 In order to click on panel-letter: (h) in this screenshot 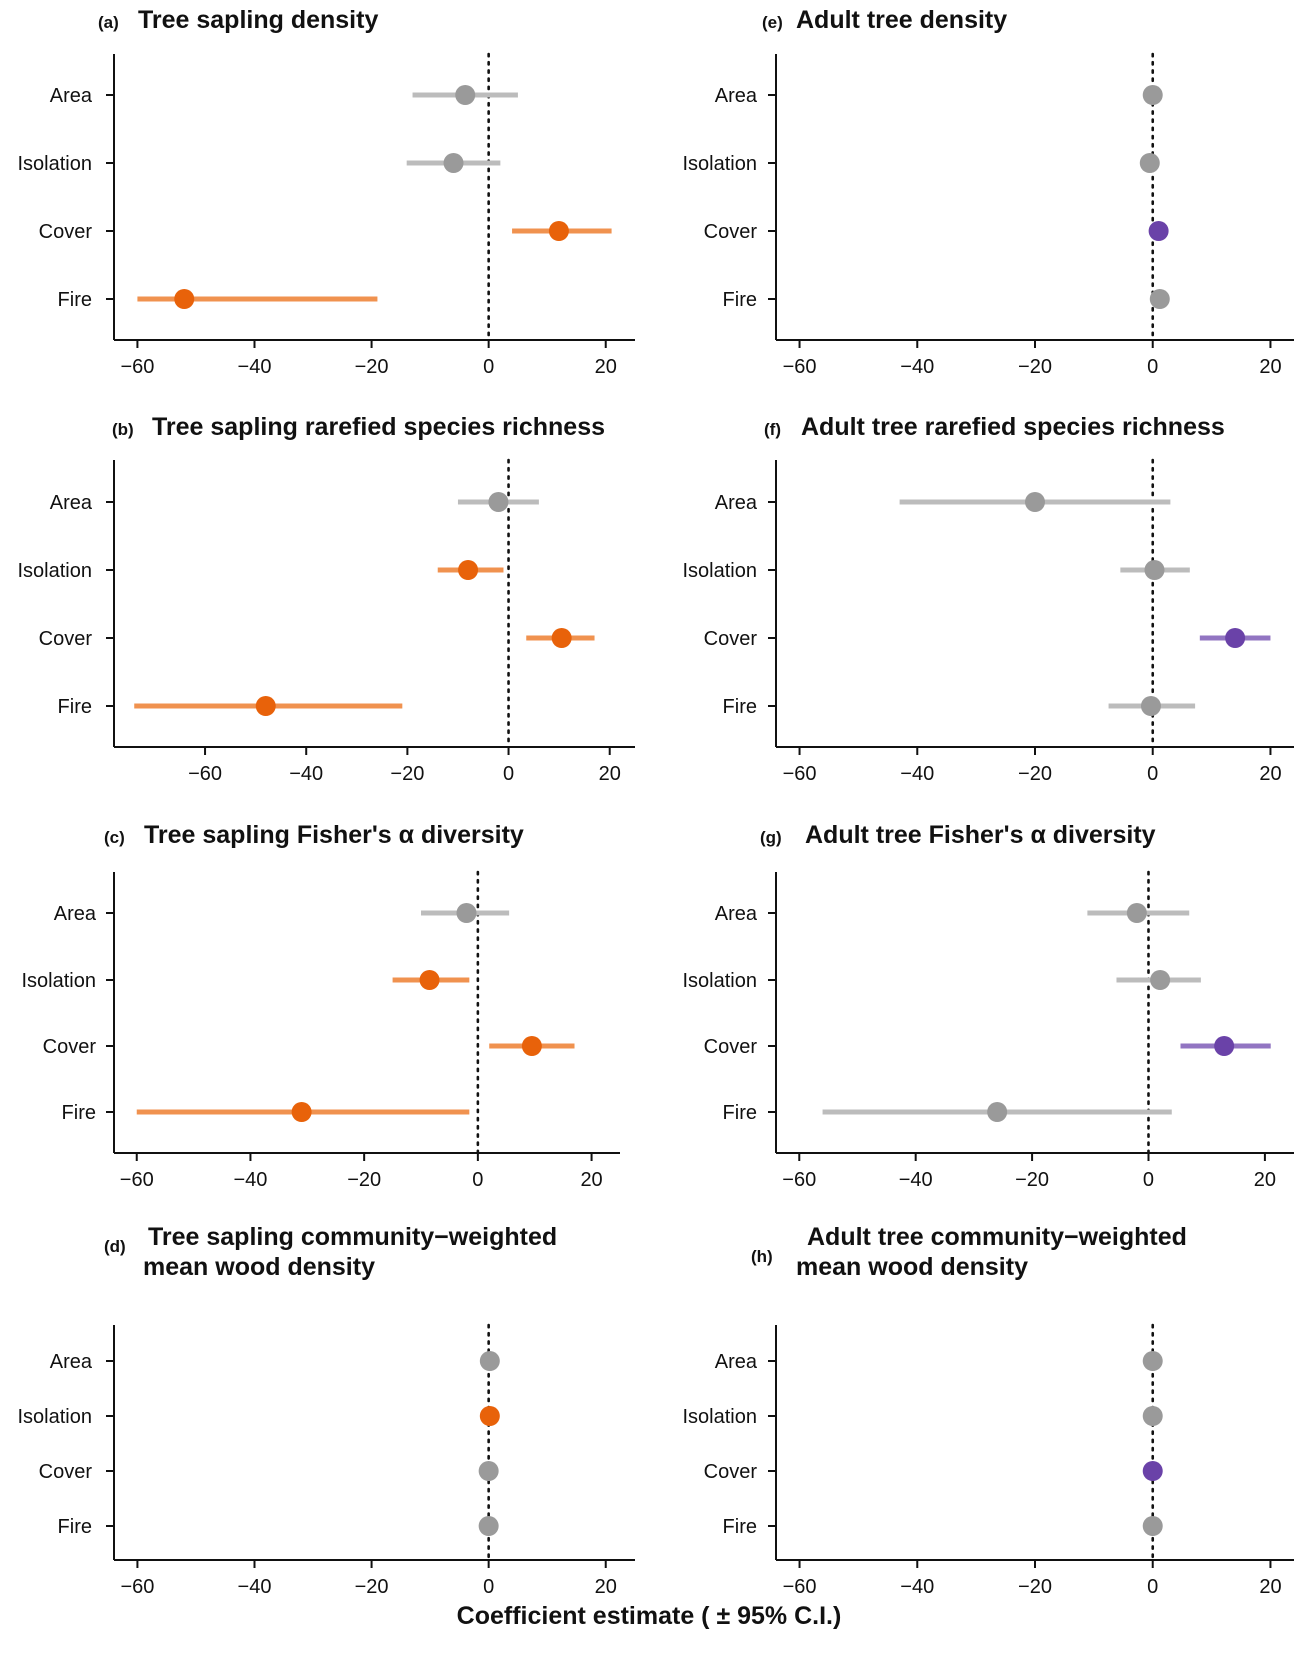, I will do `click(762, 1256)`.